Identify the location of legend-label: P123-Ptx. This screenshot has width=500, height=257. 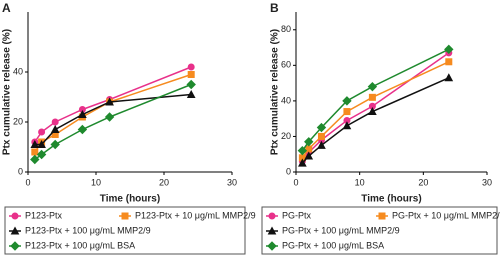
(44, 215).